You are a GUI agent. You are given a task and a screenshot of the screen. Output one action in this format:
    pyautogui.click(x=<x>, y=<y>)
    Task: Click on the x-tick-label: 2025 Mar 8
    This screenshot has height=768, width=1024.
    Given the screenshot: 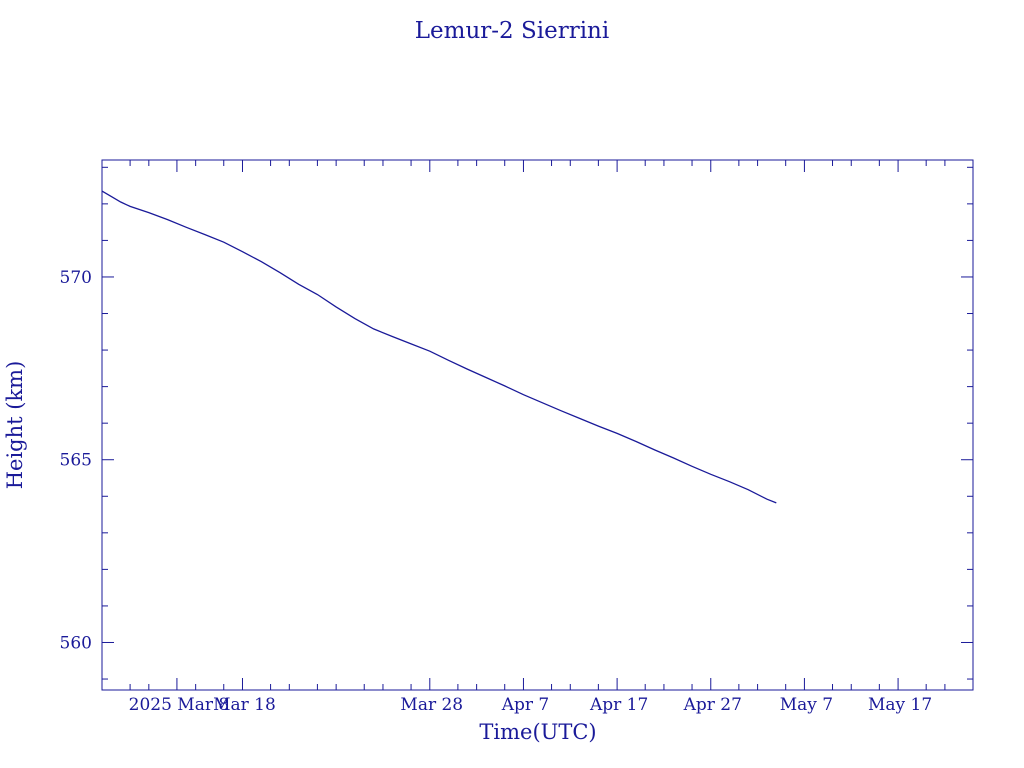 What is the action you would take?
    pyautogui.click(x=179, y=705)
    